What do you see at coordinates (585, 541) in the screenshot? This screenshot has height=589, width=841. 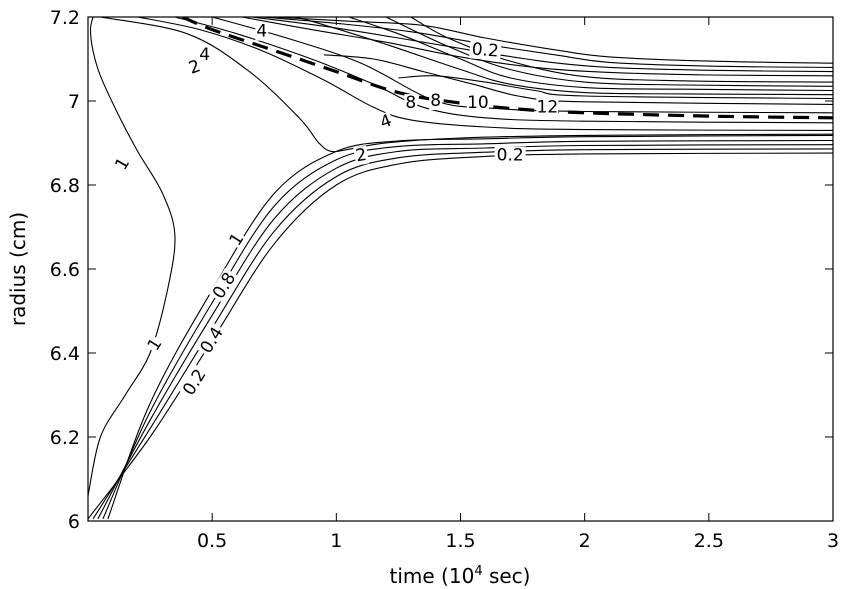 I see `x-tick-label: 2` at bounding box center [585, 541].